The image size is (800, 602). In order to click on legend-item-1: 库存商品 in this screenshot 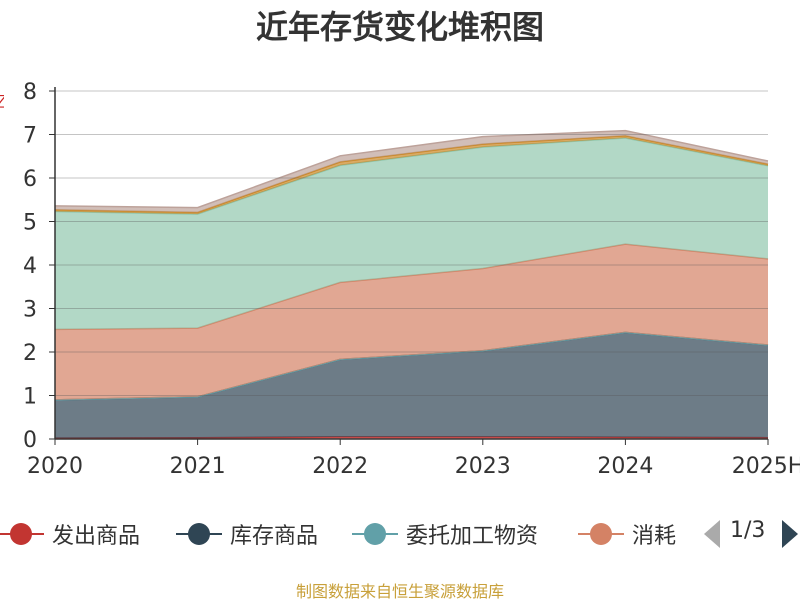, I will do `click(246, 534)`.